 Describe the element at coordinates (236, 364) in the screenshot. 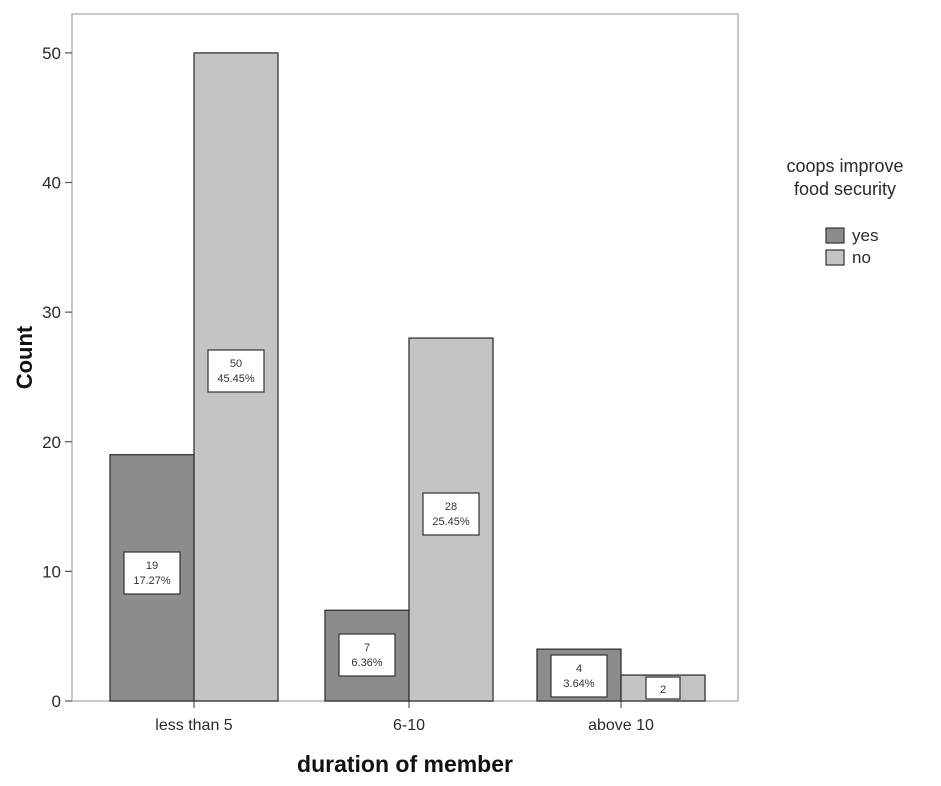

I see `data-label: 50` at that location.